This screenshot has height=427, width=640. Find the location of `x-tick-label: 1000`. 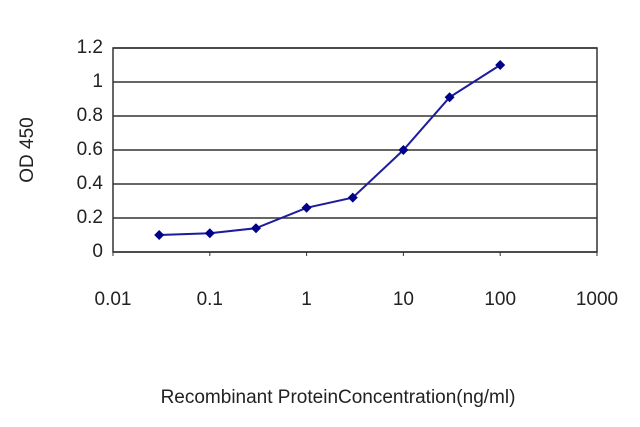

x-tick-label: 1000 is located at coordinates (597, 299).